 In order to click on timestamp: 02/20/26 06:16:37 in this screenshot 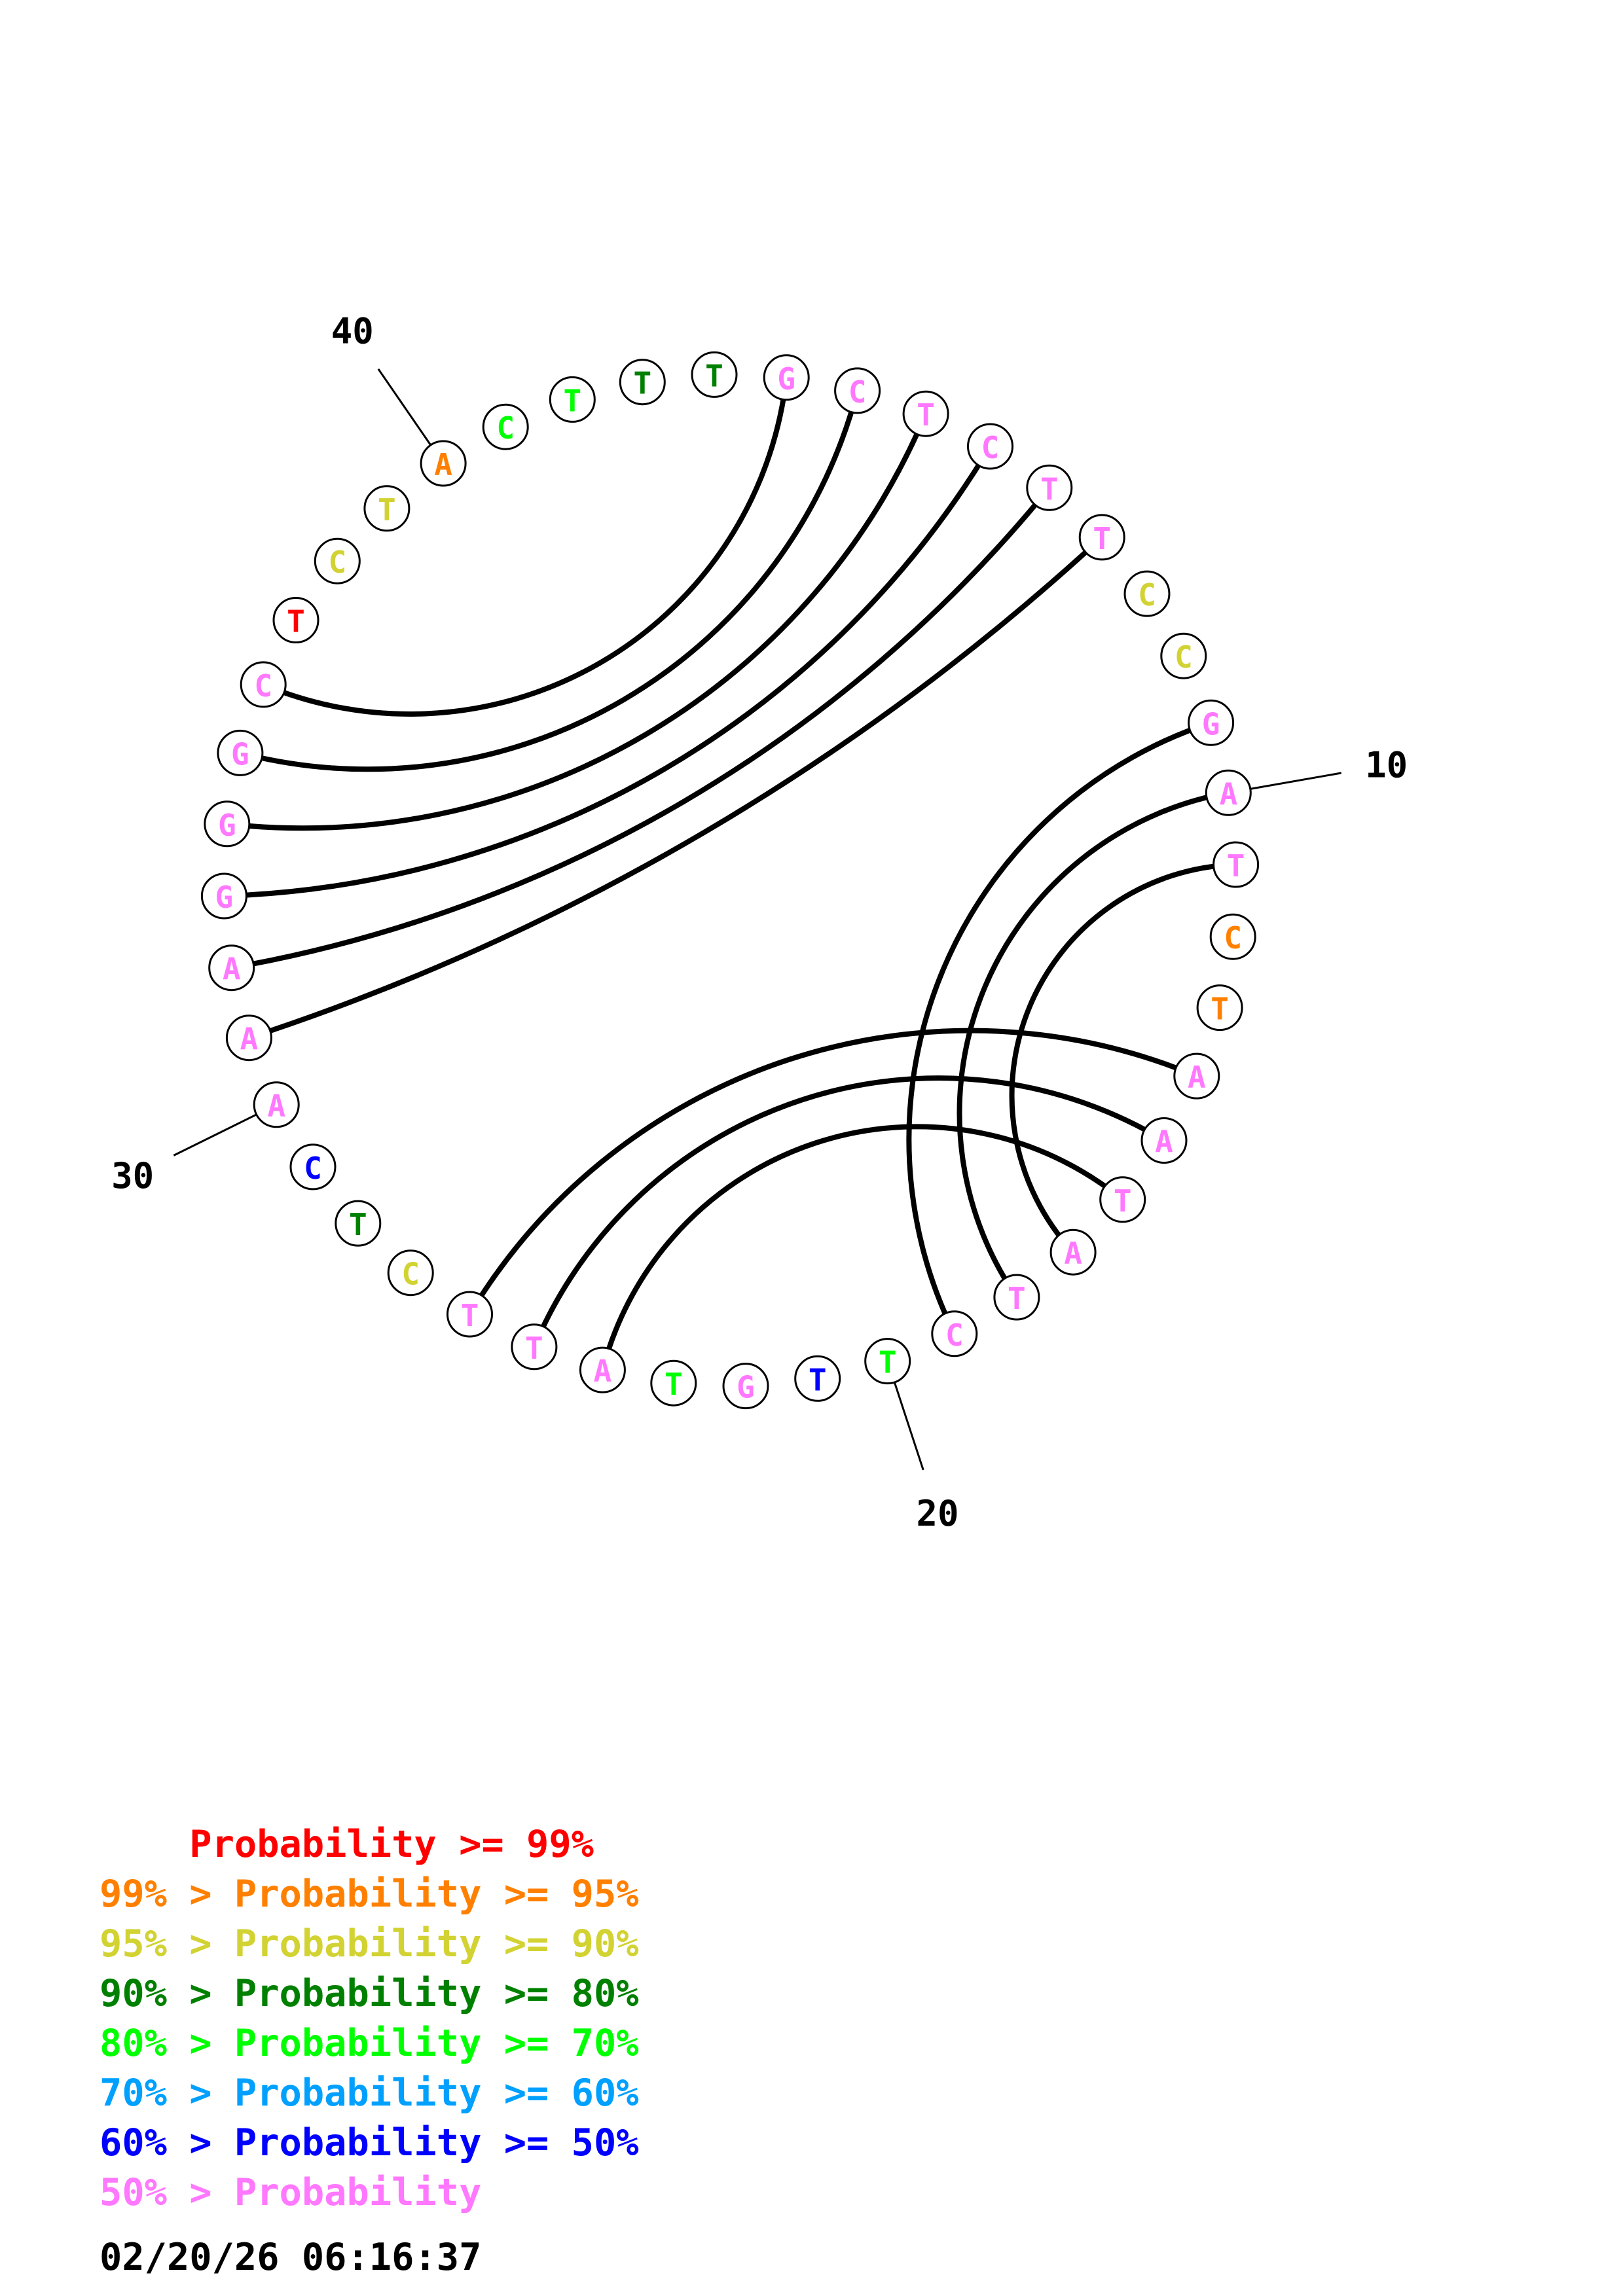, I will do `click(291, 2257)`.